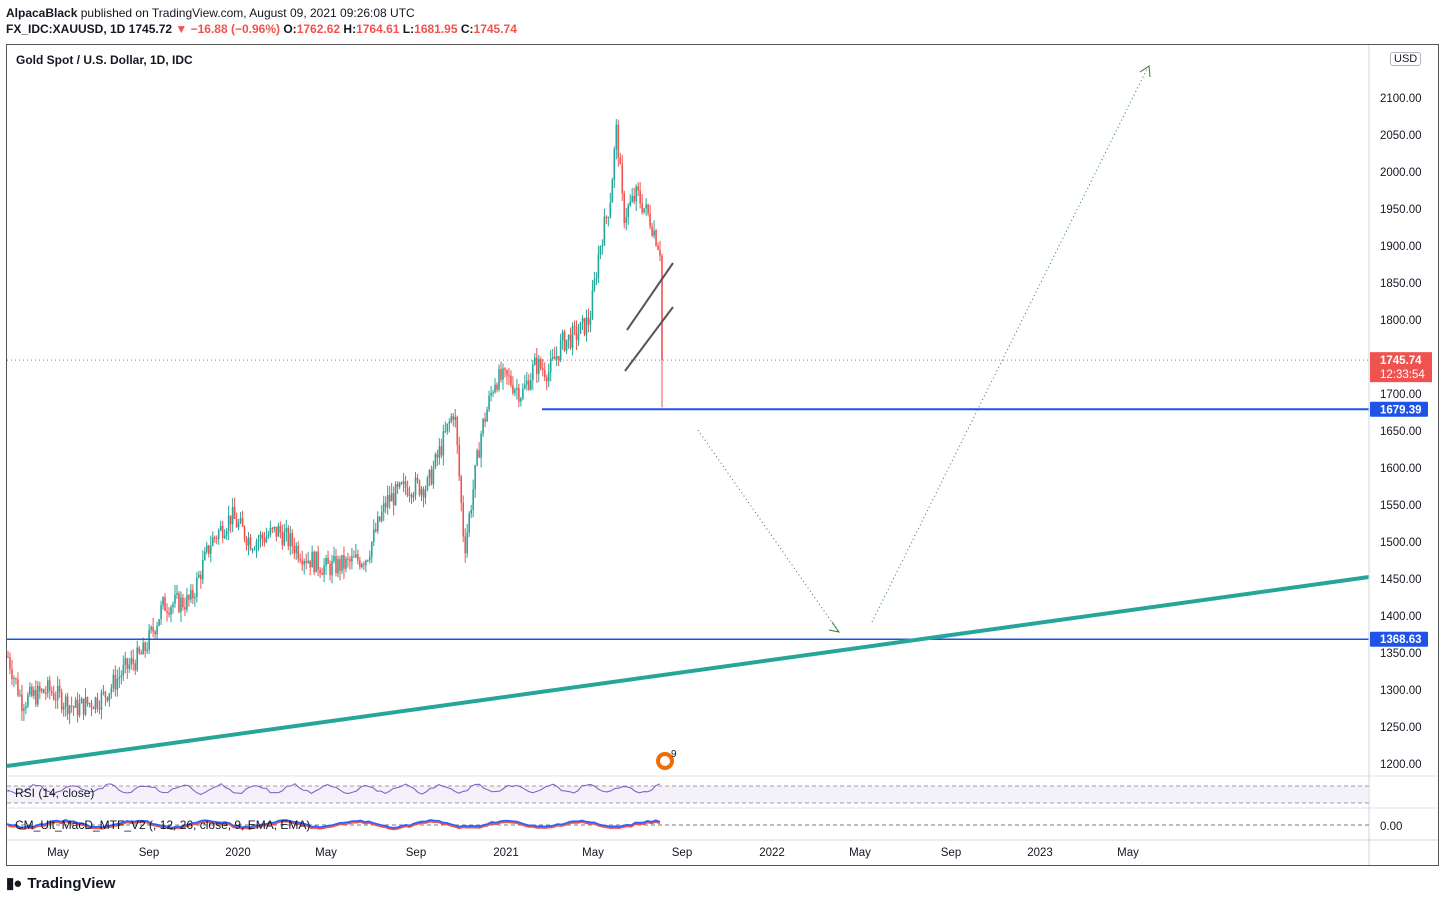  What do you see at coordinates (60, 883) in the screenshot?
I see `tradingview-logo: ▮● TradingView` at bounding box center [60, 883].